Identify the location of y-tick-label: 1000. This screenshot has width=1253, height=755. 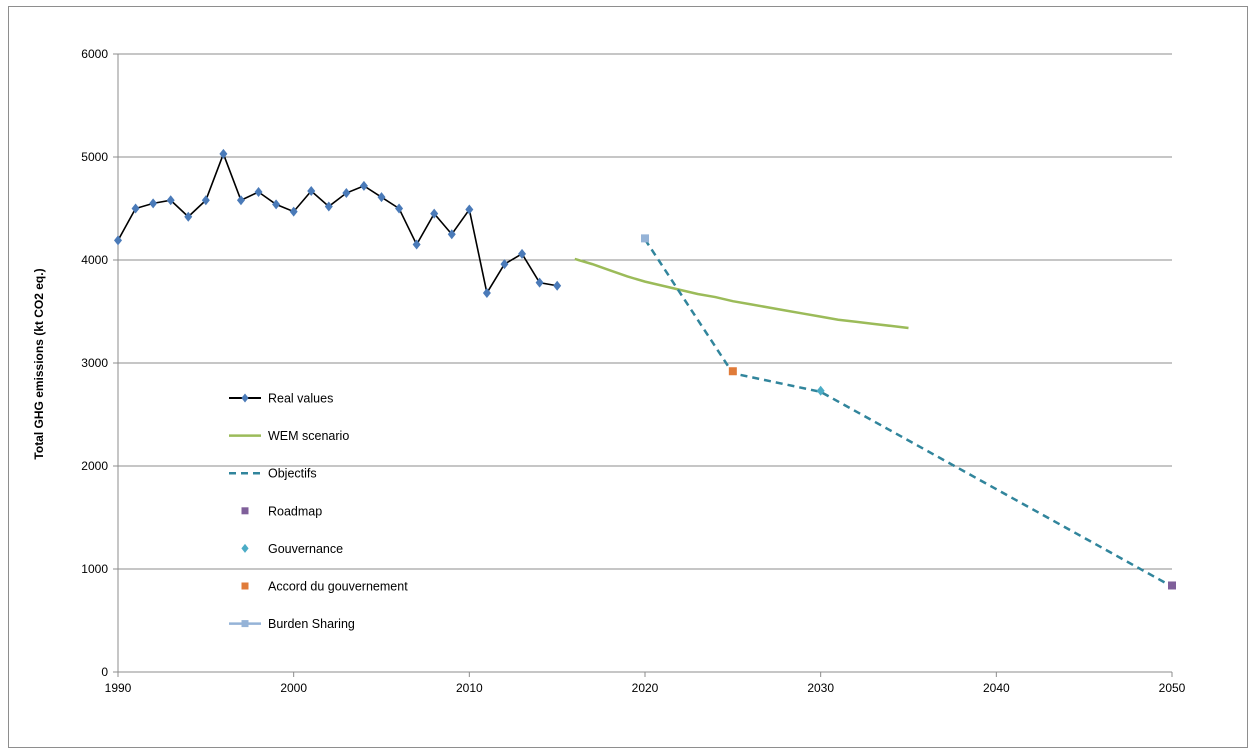
(94, 569).